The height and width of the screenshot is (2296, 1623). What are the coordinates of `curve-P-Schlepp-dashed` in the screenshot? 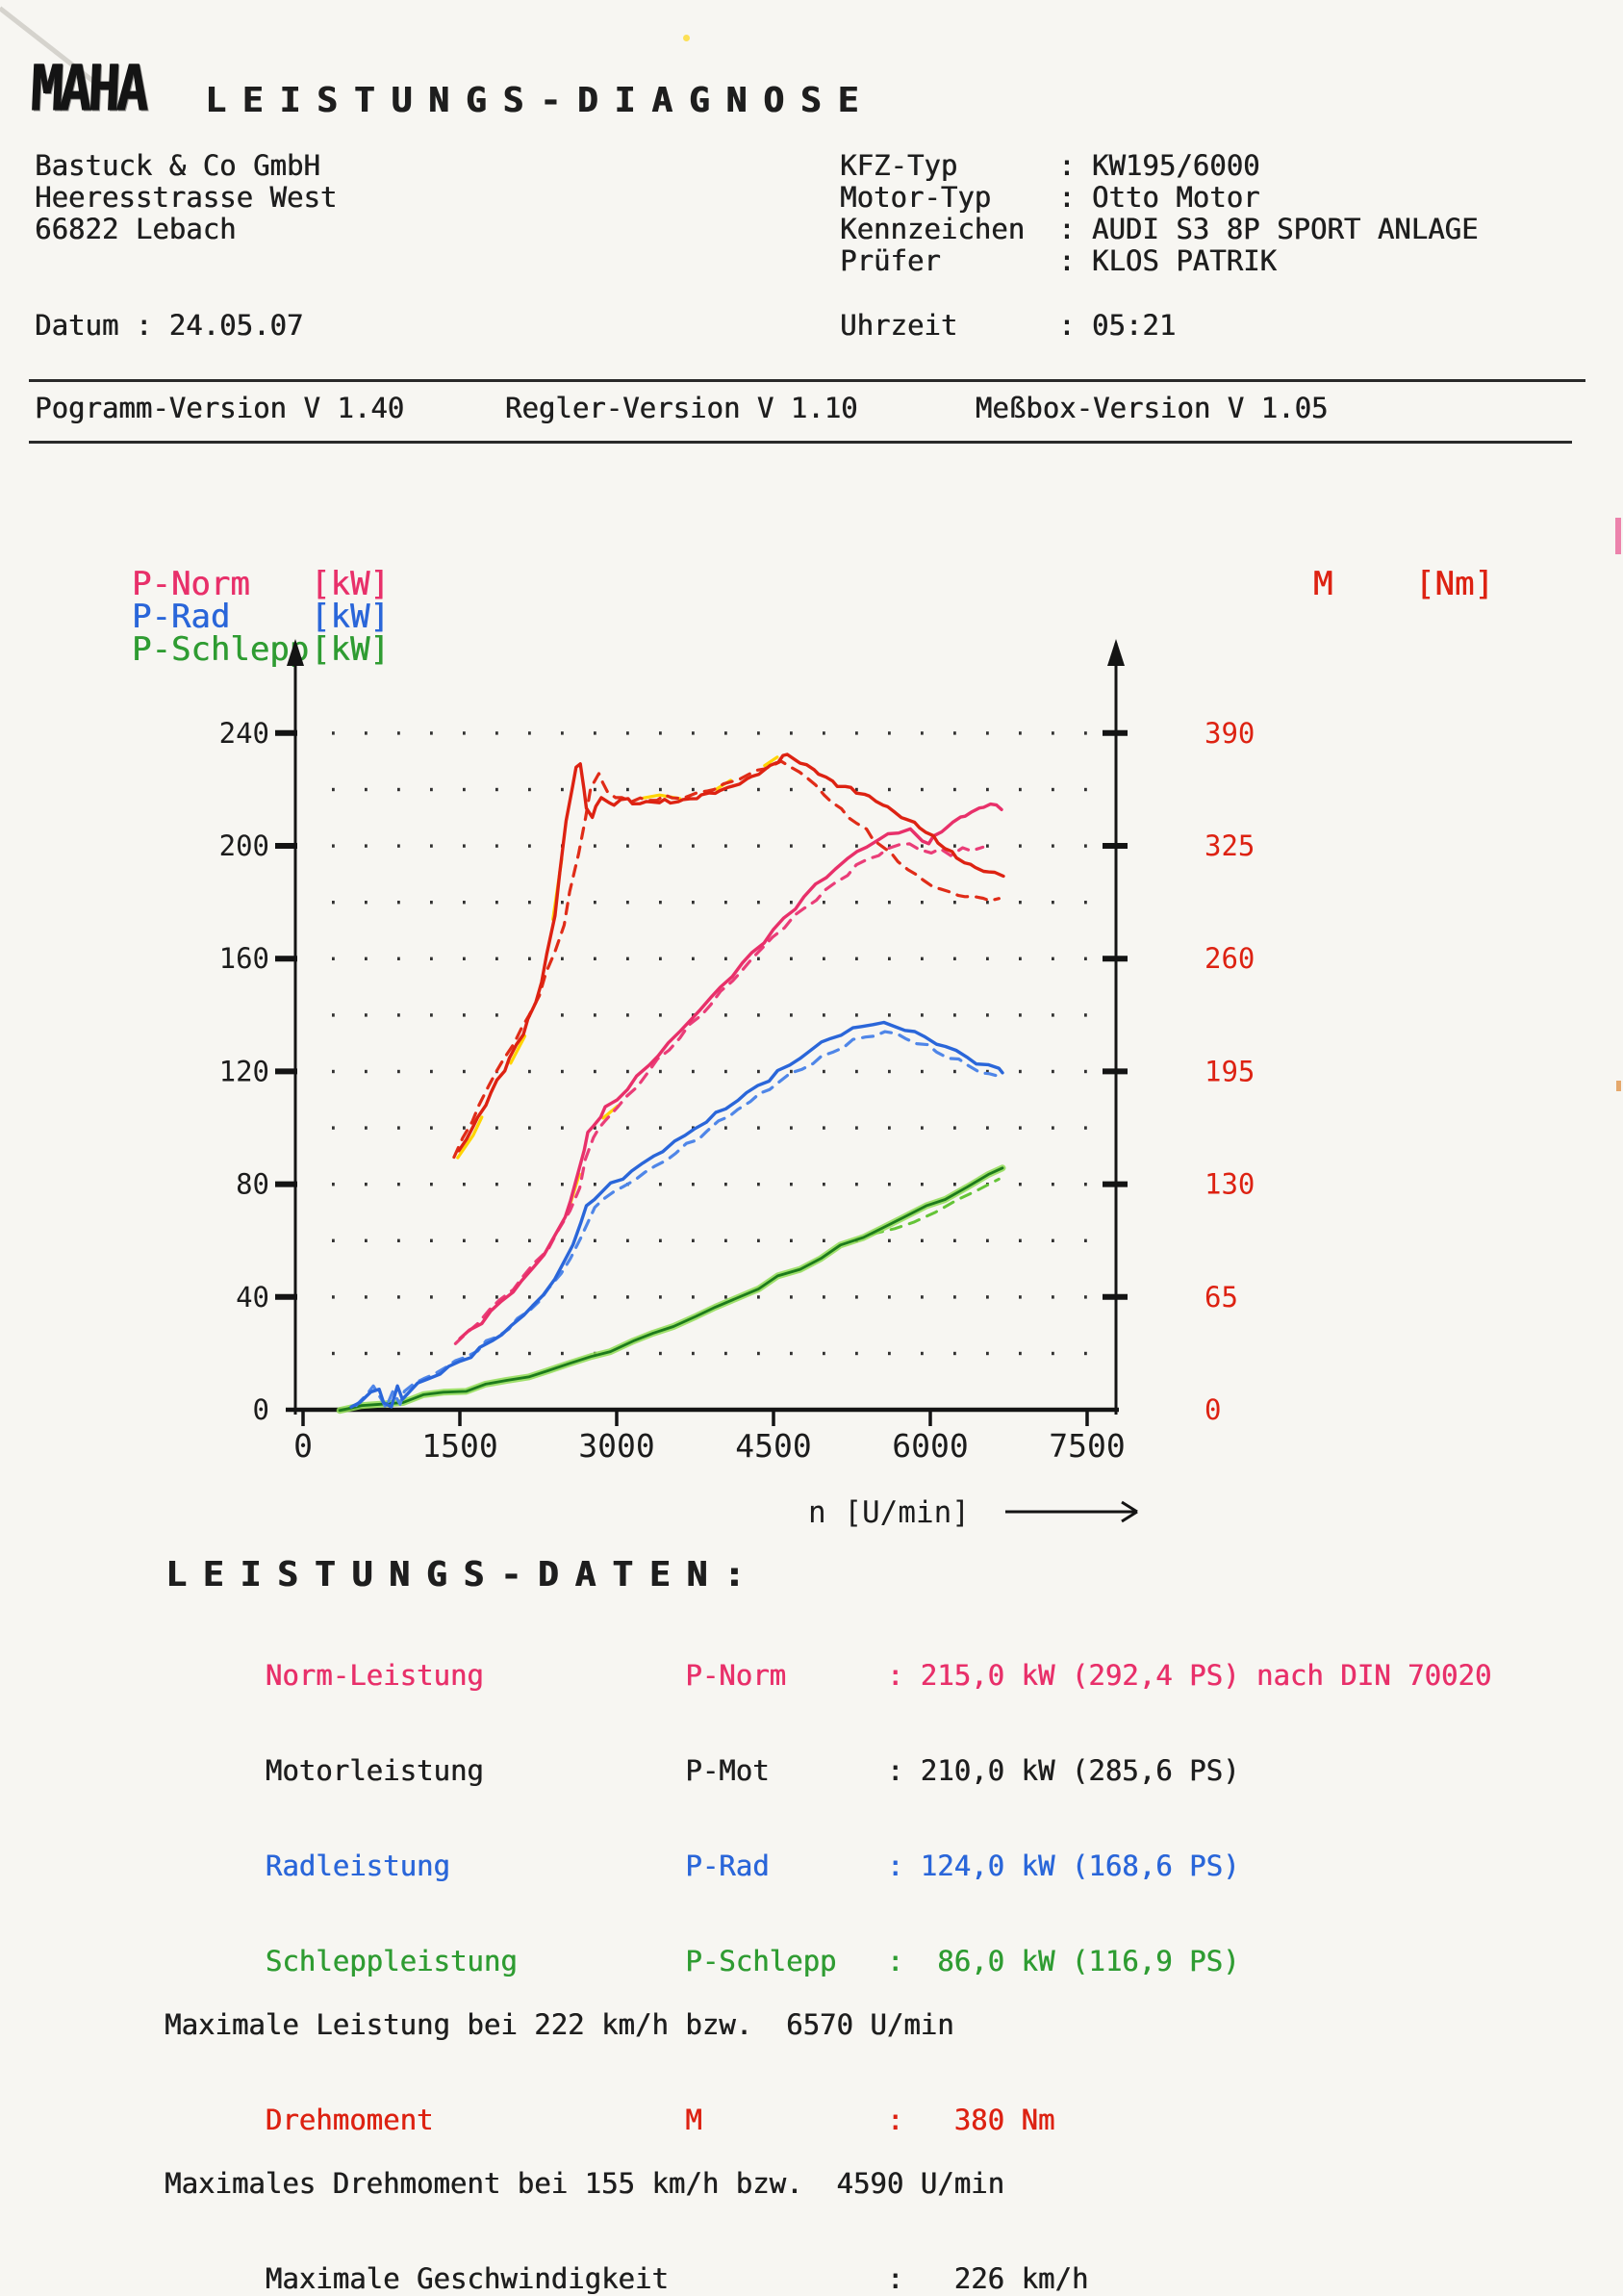 It's located at (936, 1206).